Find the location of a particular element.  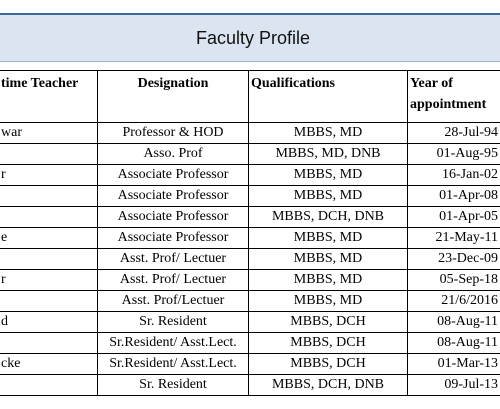

table-row: Asso. Prof MBBS, MD, DNB 01-Aug-95 is located at coordinates (250, 154).